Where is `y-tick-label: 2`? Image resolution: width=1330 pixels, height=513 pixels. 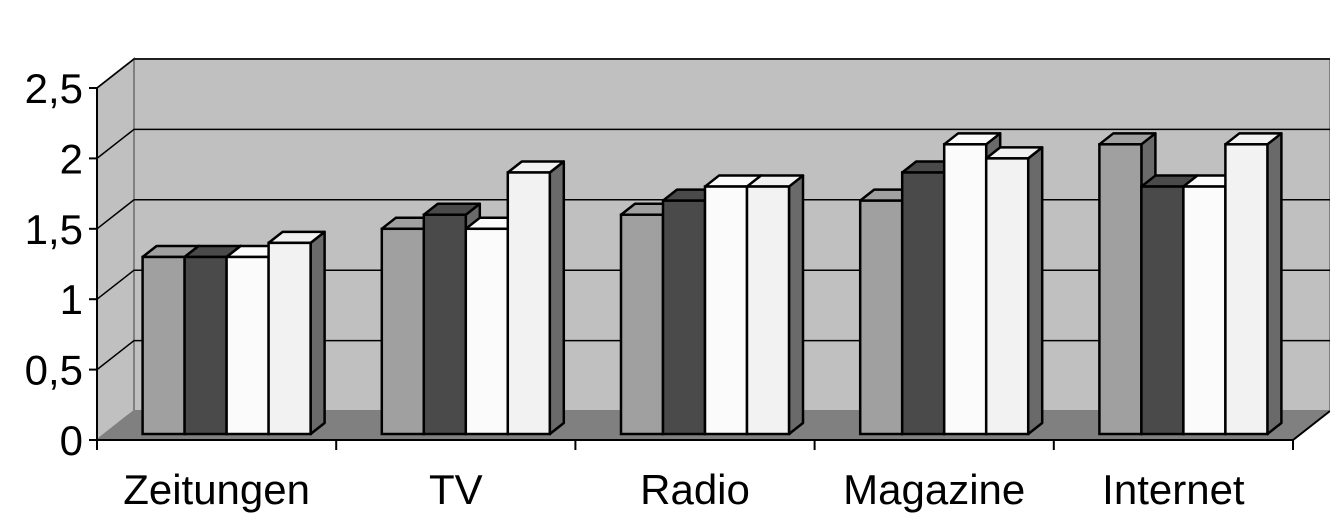 y-tick-label: 2 is located at coordinates (71, 158).